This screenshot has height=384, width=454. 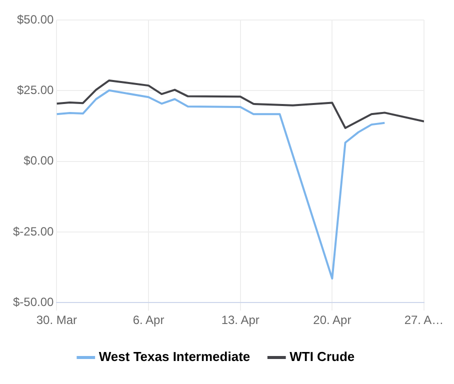 I want to click on x-tick-label: 6. Apr, so click(x=148, y=320).